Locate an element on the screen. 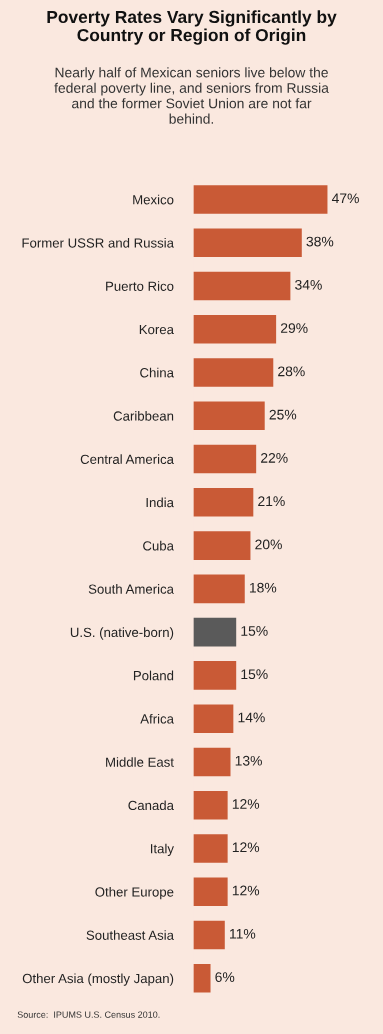 The width and height of the screenshot is (383, 1034). chart-title: Poverty Rates Vary Significantly by Country or Region of Origin is located at coordinates (192, 27).